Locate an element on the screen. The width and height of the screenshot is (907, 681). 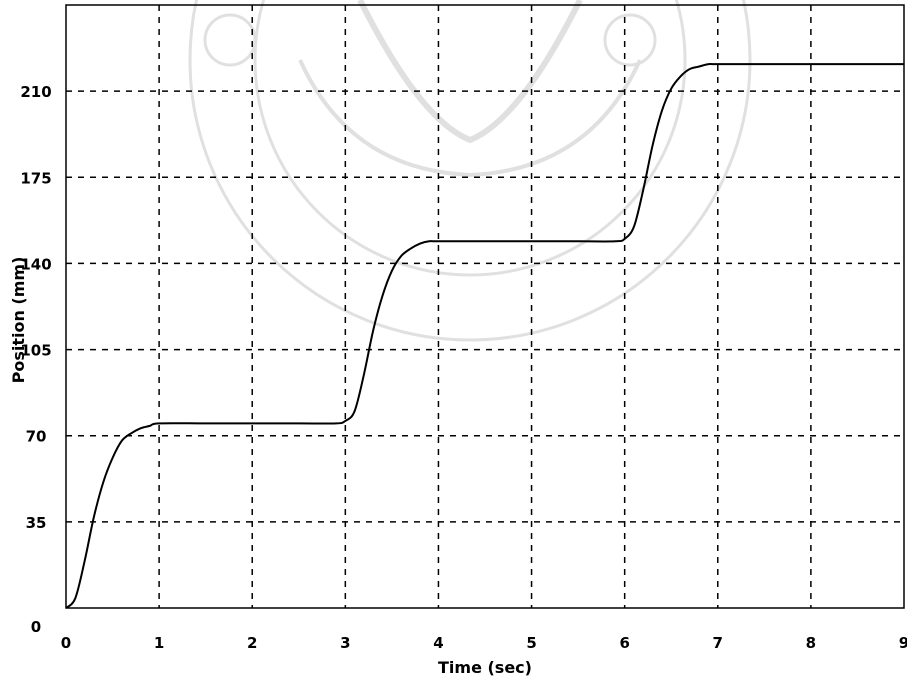
y-tick-labels: 0 35 70 105 140 175 210 is located at coordinates (35, 359).